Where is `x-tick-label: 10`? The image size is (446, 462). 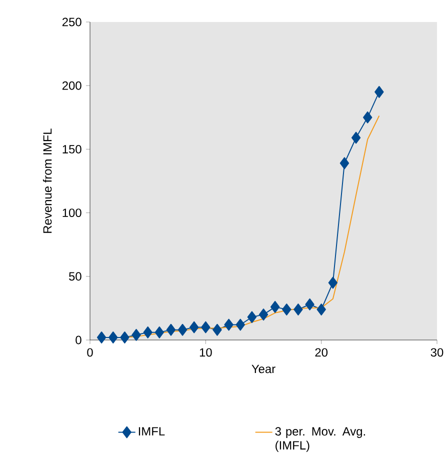
x-tick-label: 10 is located at coordinates (206, 352).